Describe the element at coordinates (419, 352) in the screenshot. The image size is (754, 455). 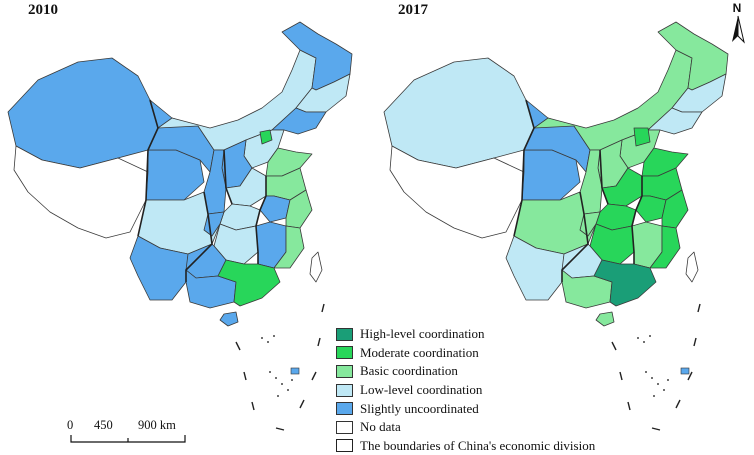
I see `legend-label: Moderate coordination` at that location.